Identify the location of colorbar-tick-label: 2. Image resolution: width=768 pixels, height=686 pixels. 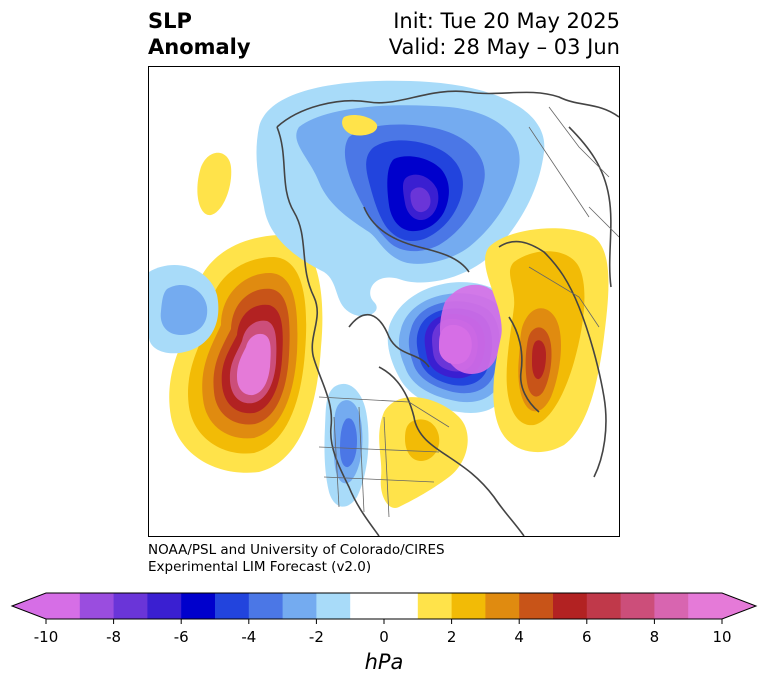
(451, 637).